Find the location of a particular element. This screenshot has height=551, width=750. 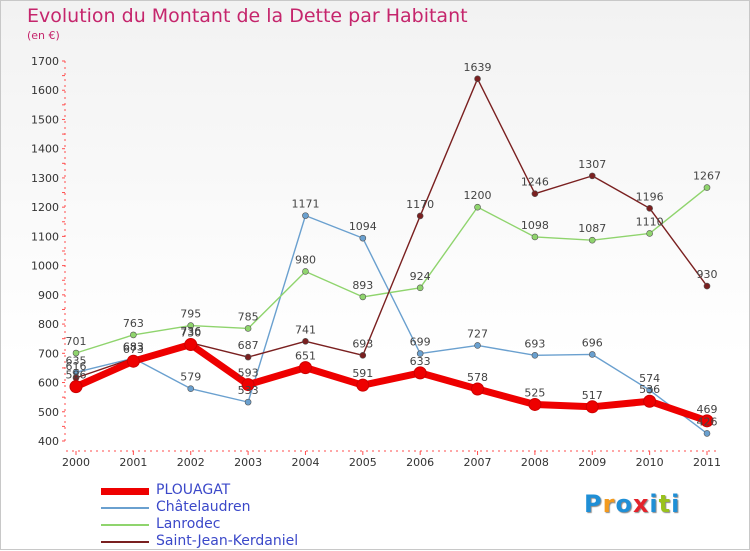

x-tick-label: 2005 is located at coordinates (363, 462).